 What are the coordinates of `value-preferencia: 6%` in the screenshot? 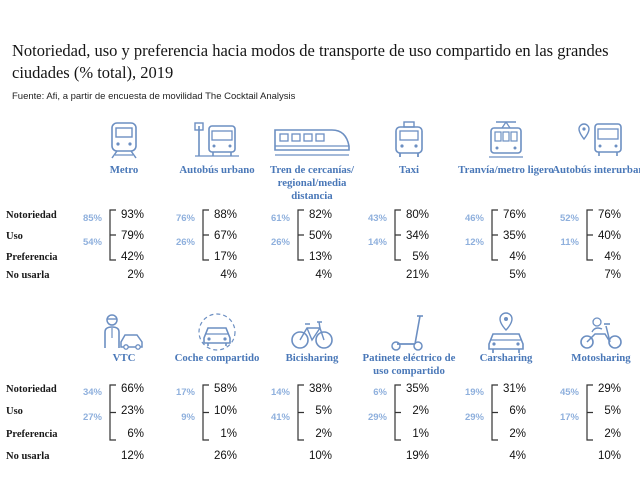 It's located at (135, 434).